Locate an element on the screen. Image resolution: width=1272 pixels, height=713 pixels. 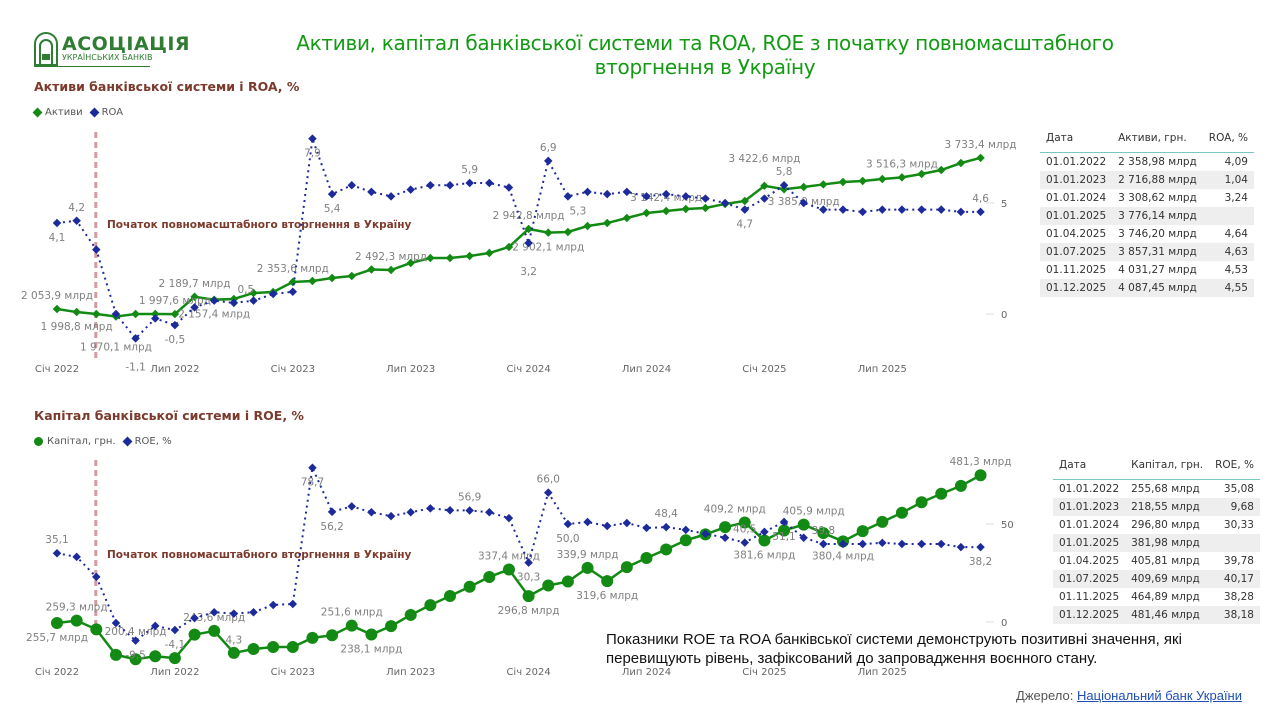
data-label: 4,7 is located at coordinates (744, 225).